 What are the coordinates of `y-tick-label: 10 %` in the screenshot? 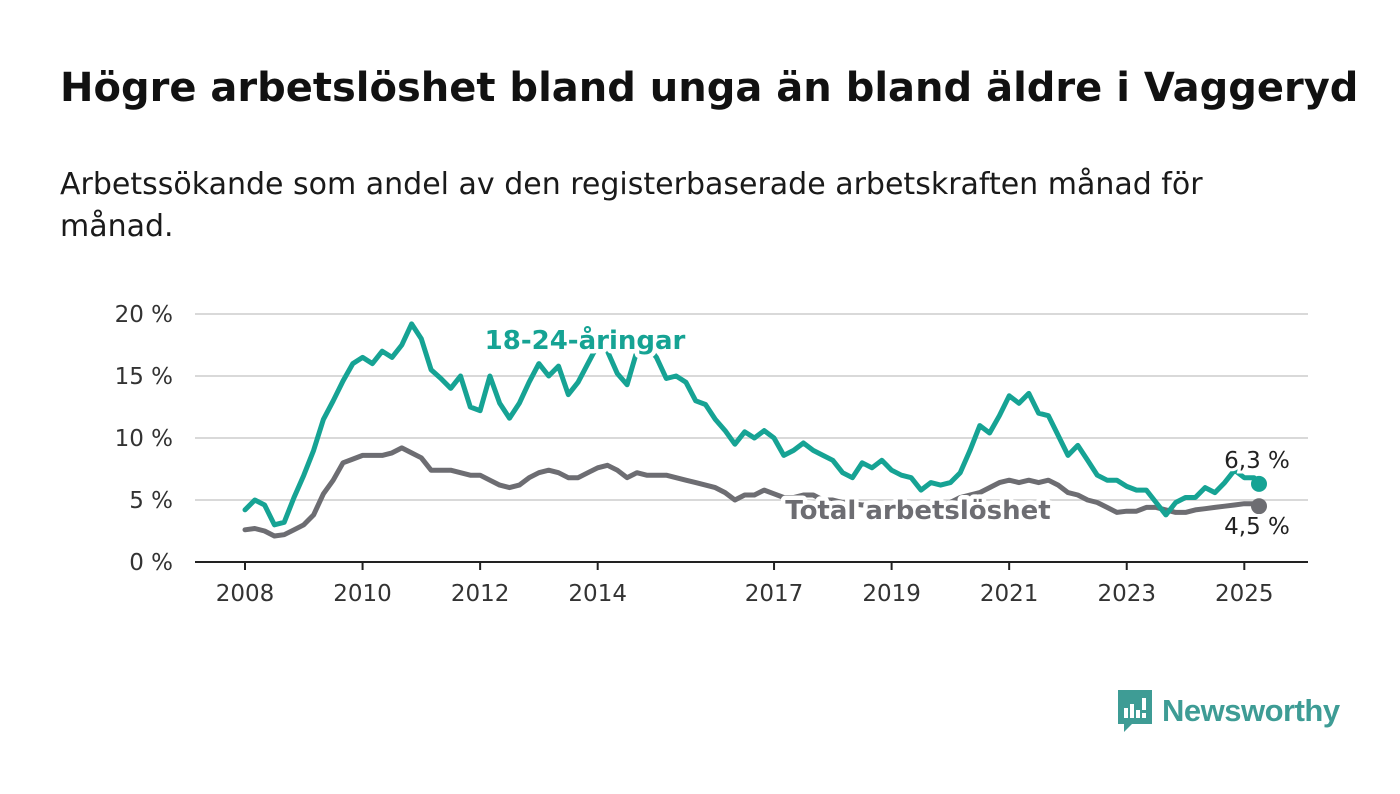 It's located at (144, 439).